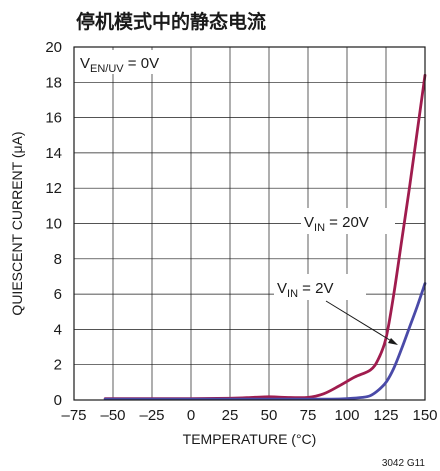 The width and height of the screenshot is (440, 471). Describe the element at coordinates (269, 415) in the screenshot. I see `x-tick-label: 50` at that location.